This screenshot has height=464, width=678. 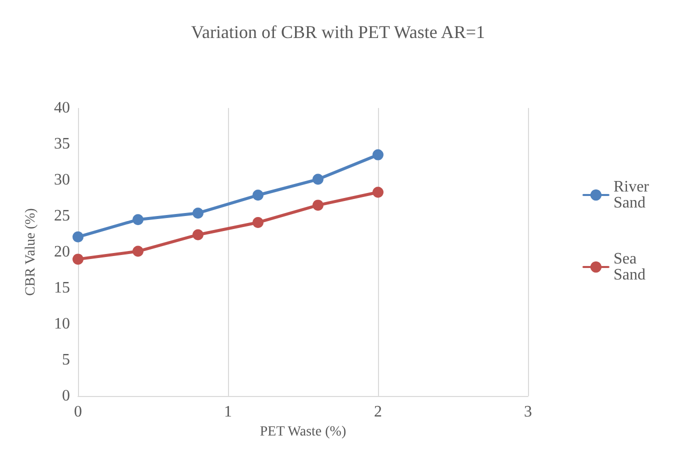 What do you see at coordinates (62, 324) in the screenshot?
I see `y-tick-label: 10` at bounding box center [62, 324].